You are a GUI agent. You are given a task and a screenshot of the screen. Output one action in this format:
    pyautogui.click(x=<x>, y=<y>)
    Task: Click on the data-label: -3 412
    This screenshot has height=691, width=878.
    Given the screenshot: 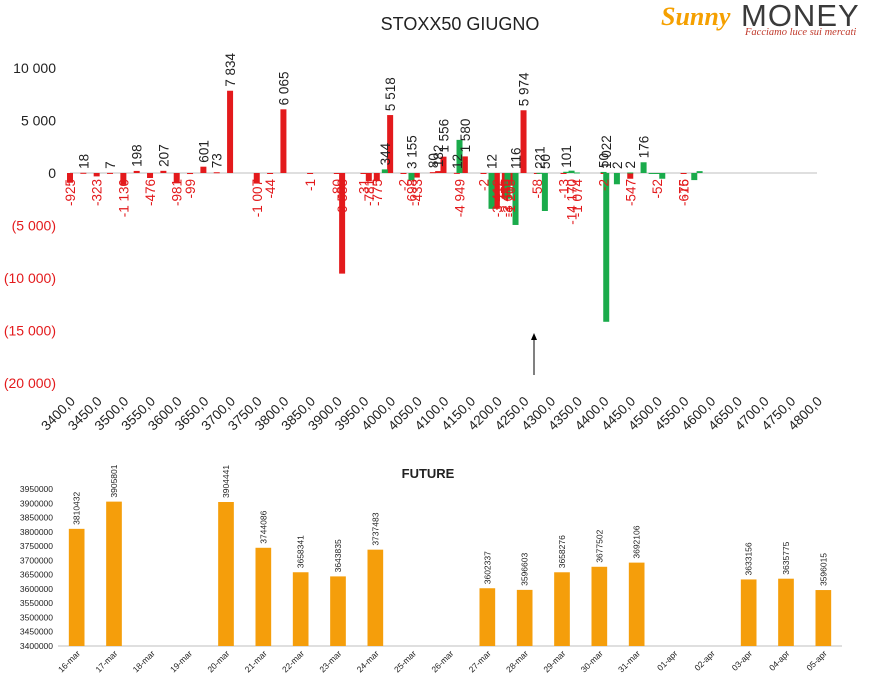 What is the action you would take?
    pyautogui.click(x=497, y=198)
    